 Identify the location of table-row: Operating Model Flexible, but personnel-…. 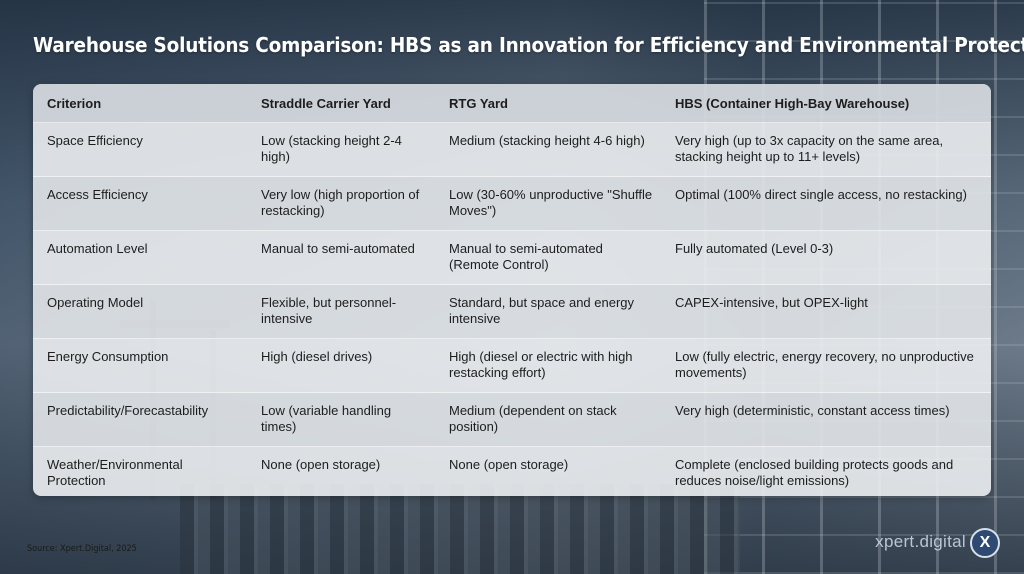
(512, 311).